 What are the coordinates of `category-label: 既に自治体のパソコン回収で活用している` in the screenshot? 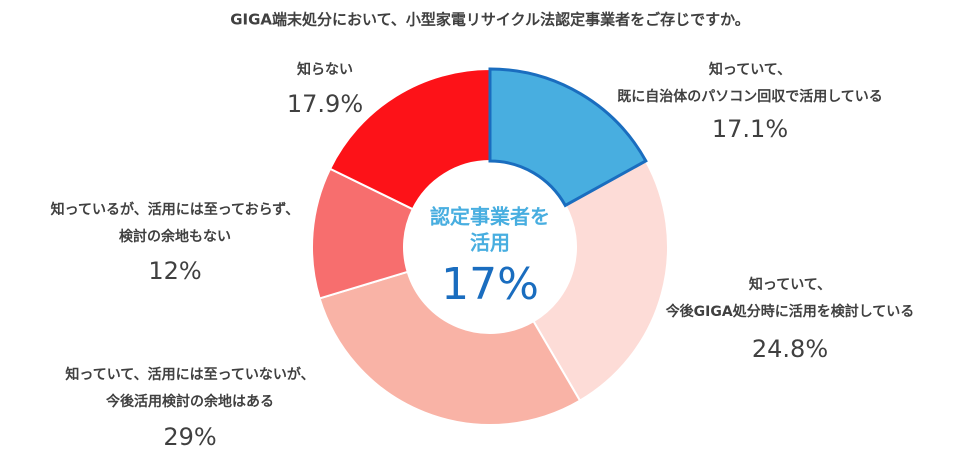 It's located at (750, 96).